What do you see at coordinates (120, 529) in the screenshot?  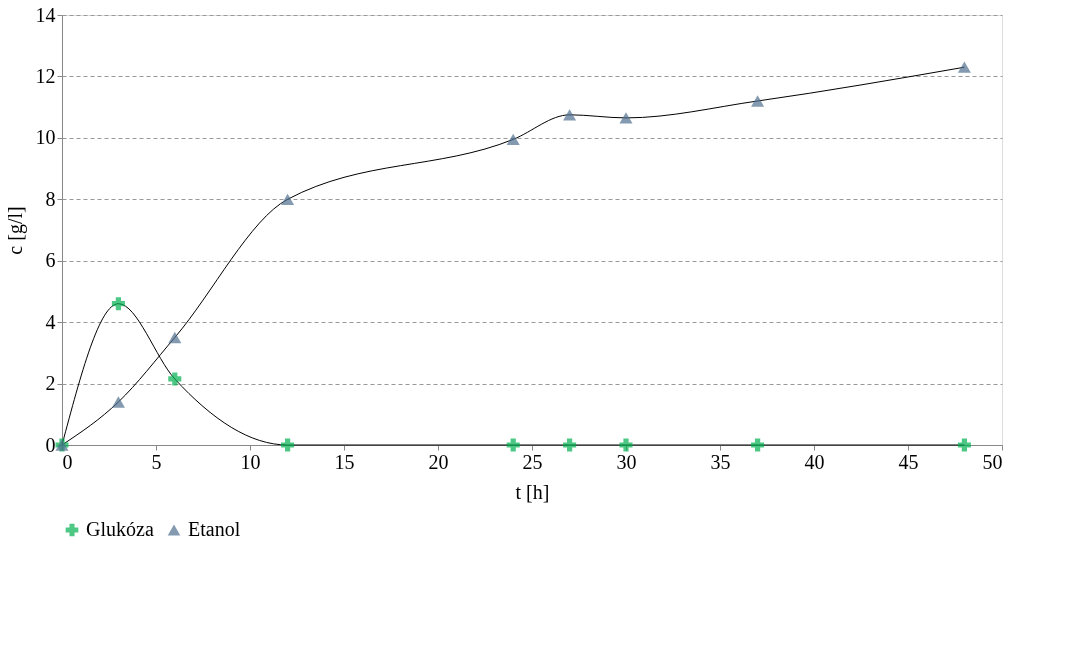 I see `legend-label: Glukóza` at bounding box center [120, 529].